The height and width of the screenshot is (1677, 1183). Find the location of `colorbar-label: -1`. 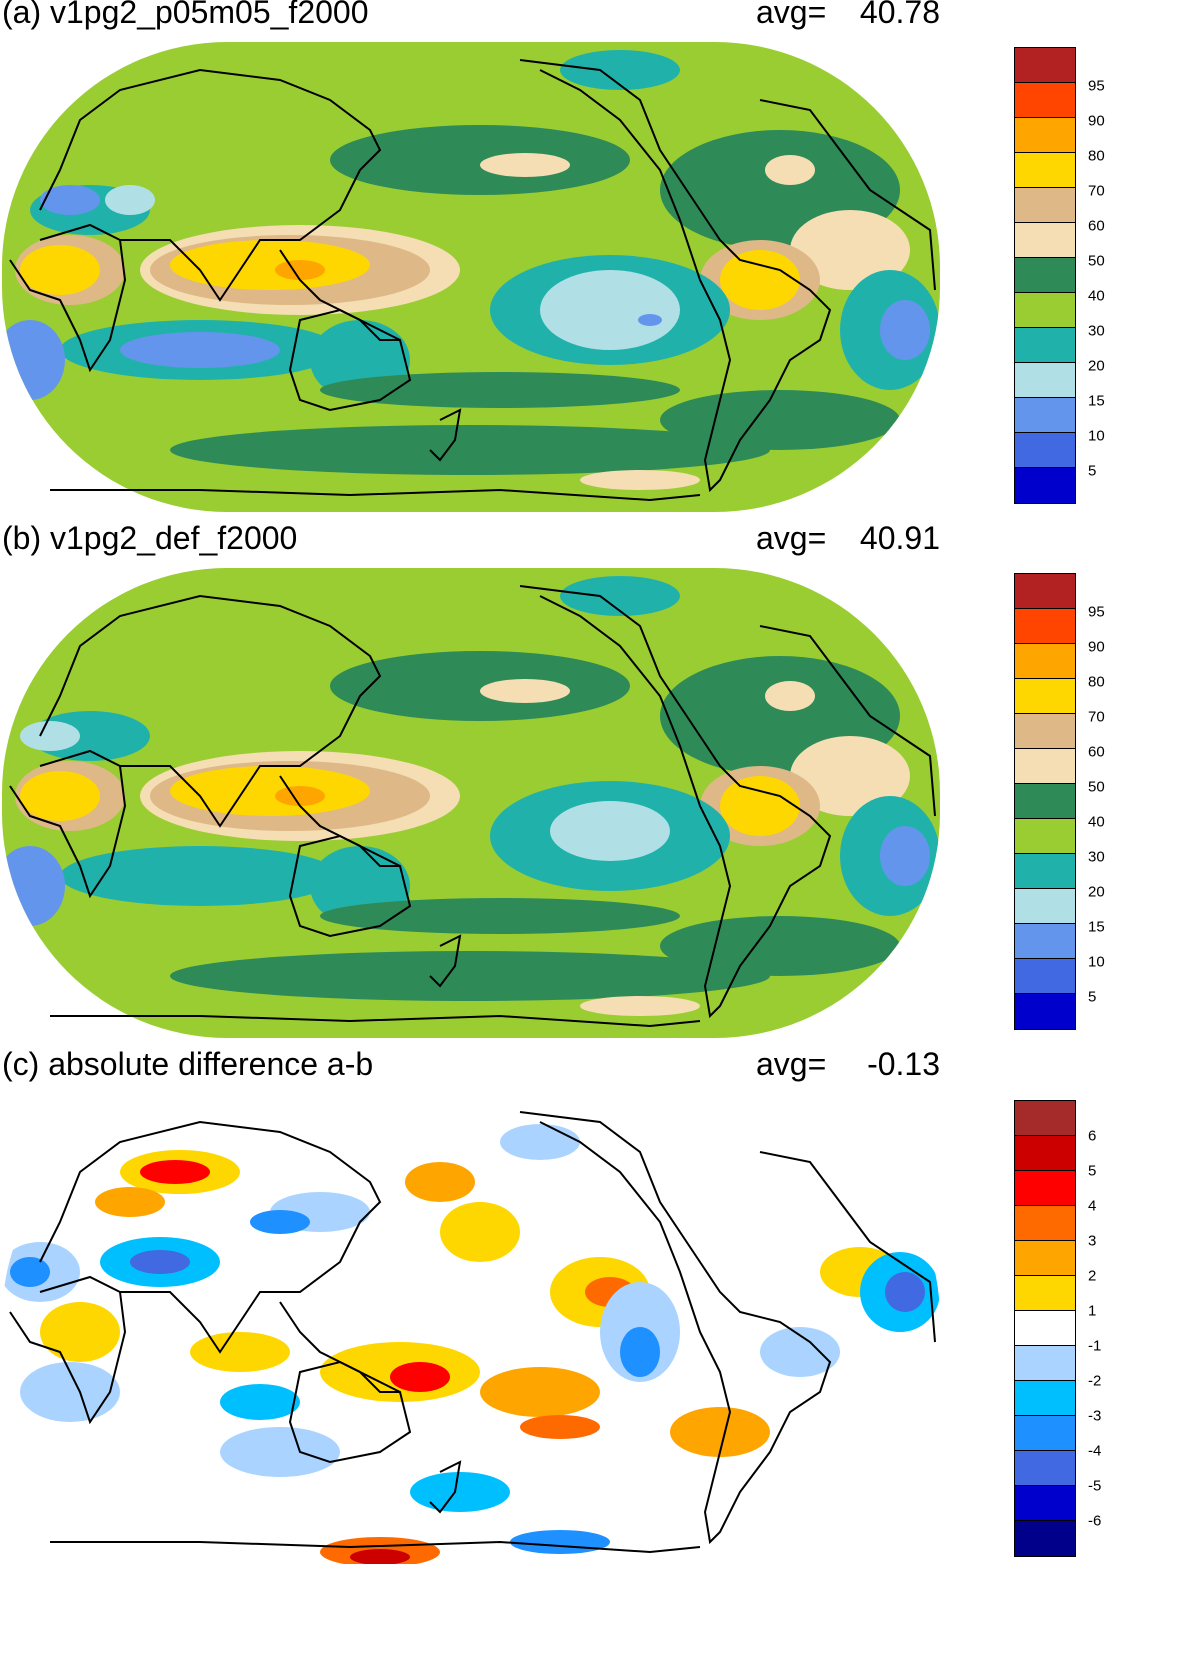

colorbar-label: -1 is located at coordinates (1095, 1346).